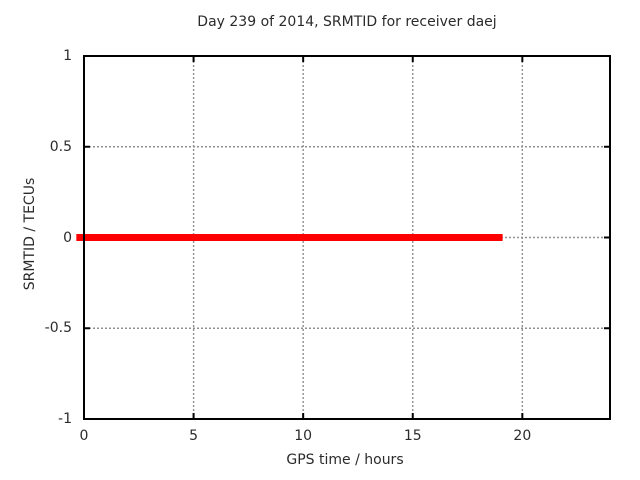  What do you see at coordinates (194, 436) in the screenshot?
I see `x-tick-label: 5` at bounding box center [194, 436].